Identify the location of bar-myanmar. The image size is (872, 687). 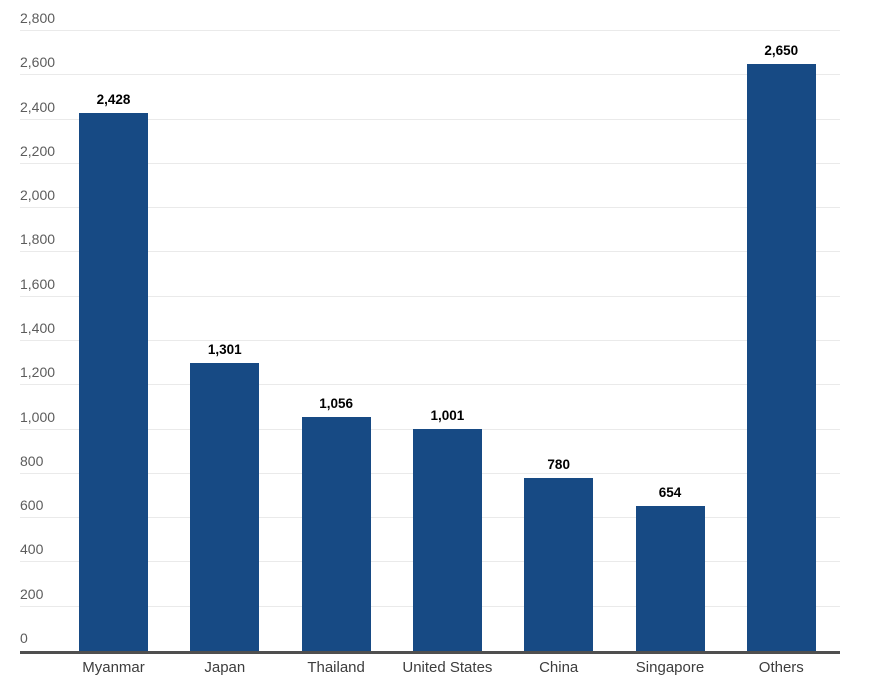
(113, 382).